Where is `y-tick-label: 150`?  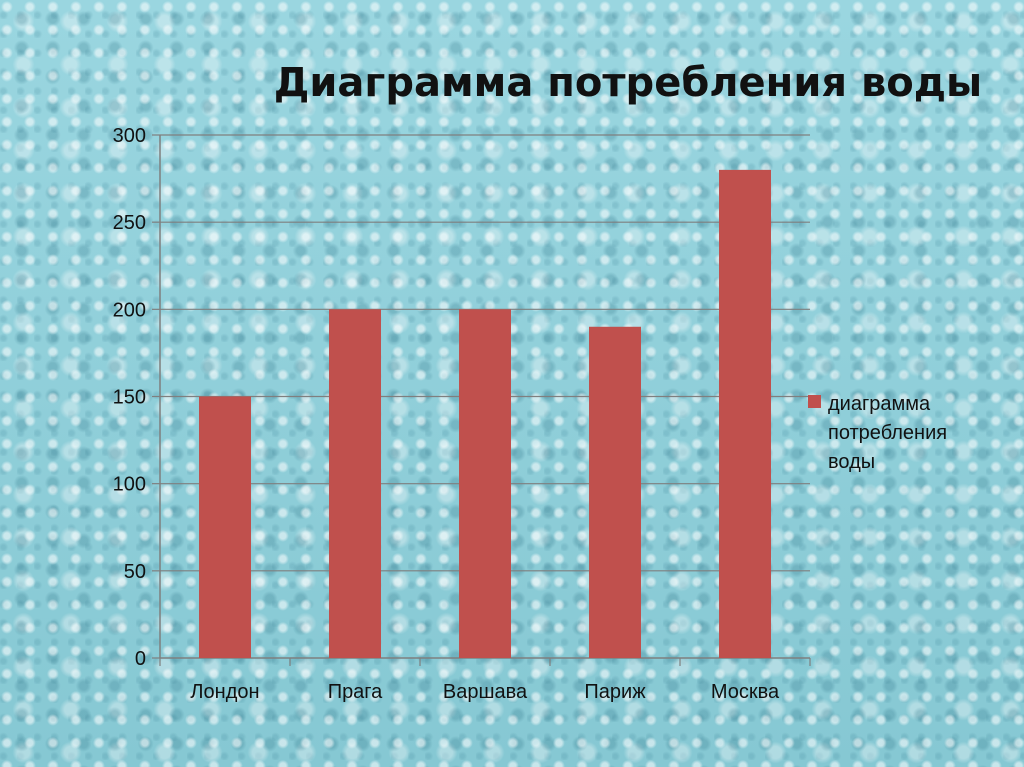
y-tick-label: 150 is located at coordinates (129, 398).